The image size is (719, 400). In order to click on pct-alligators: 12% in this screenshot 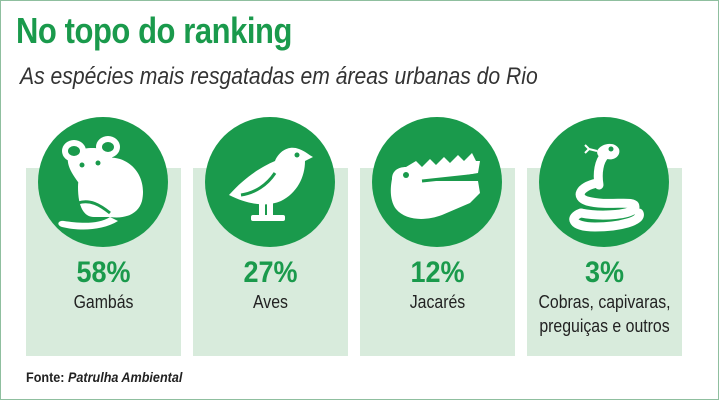, I will do `click(437, 272)`.